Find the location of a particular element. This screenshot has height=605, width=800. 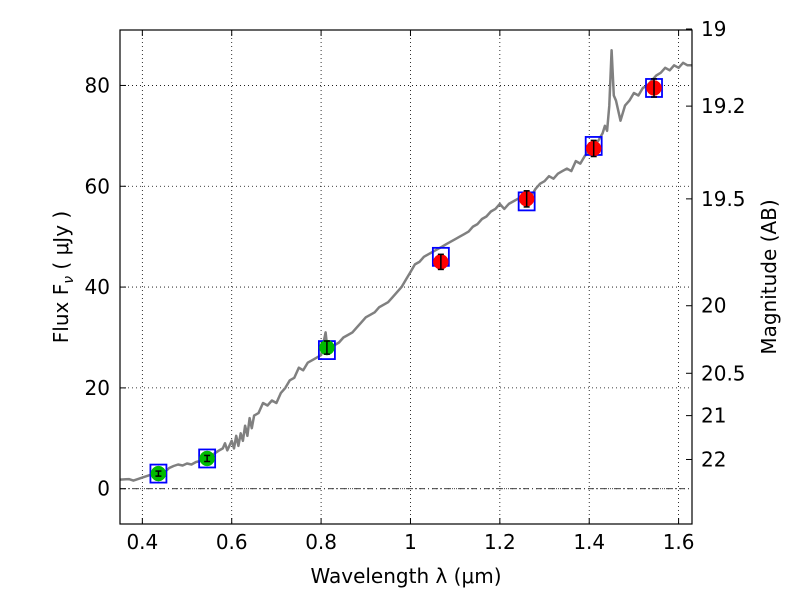

y-tick-label: 40 is located at coordinates (97, 287).